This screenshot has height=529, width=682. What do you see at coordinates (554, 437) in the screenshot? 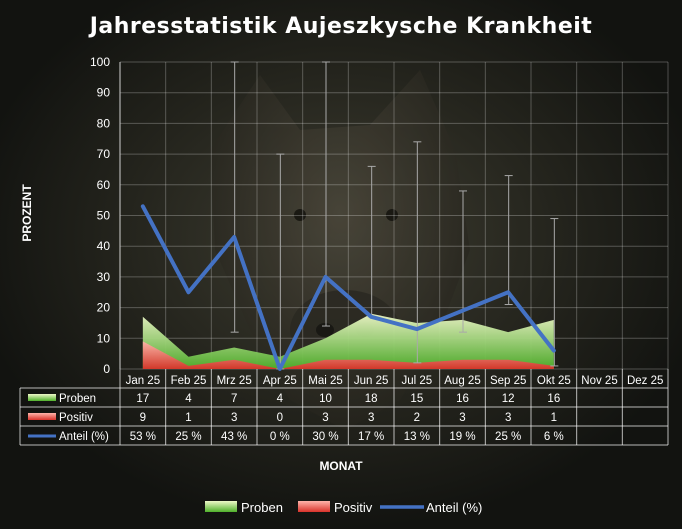
I see `table-cell: 6 %` at bounding box center [554, 437].